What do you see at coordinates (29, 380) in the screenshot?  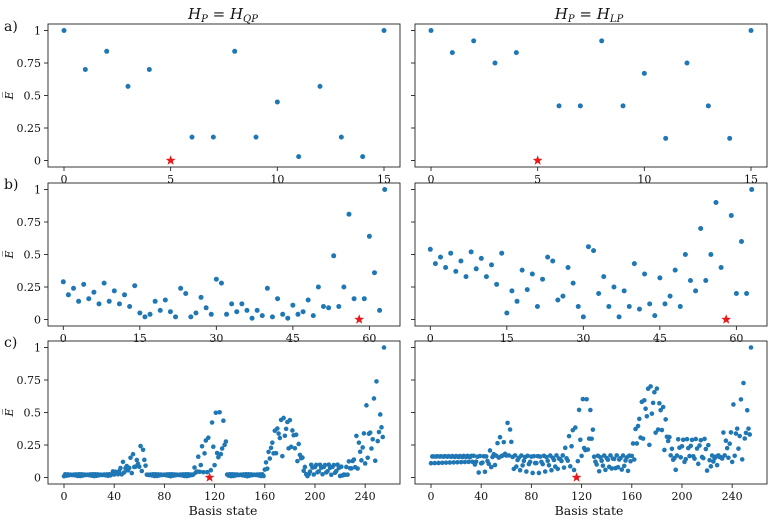 I see `y-tick-label: 0.75` at bounding box center [29, 380].